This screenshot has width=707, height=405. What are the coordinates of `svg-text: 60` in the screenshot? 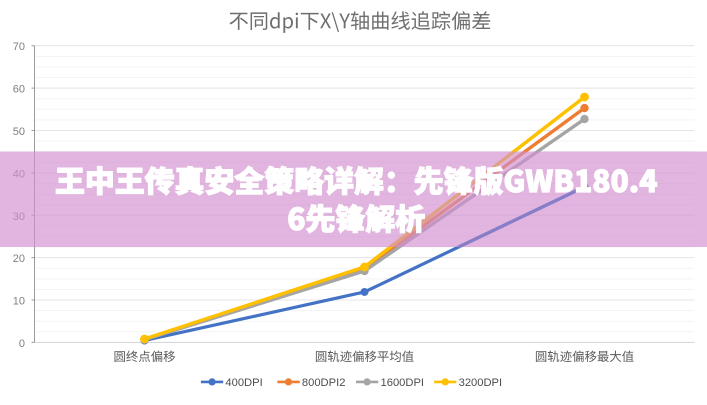 It's located at (19, 90).